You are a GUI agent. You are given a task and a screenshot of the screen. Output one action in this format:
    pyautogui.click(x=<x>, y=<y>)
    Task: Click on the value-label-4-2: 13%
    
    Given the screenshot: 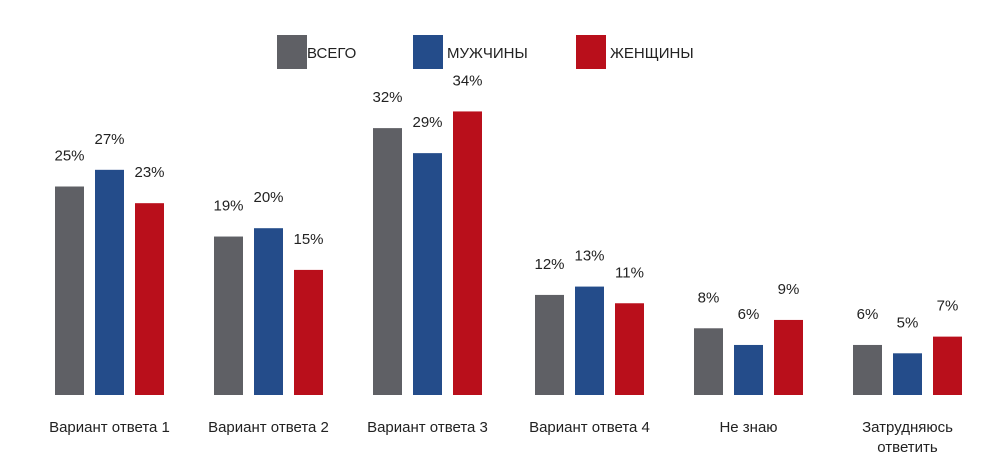 What is the action you would take?
    pyautogui.click(x=589, y=256)
    